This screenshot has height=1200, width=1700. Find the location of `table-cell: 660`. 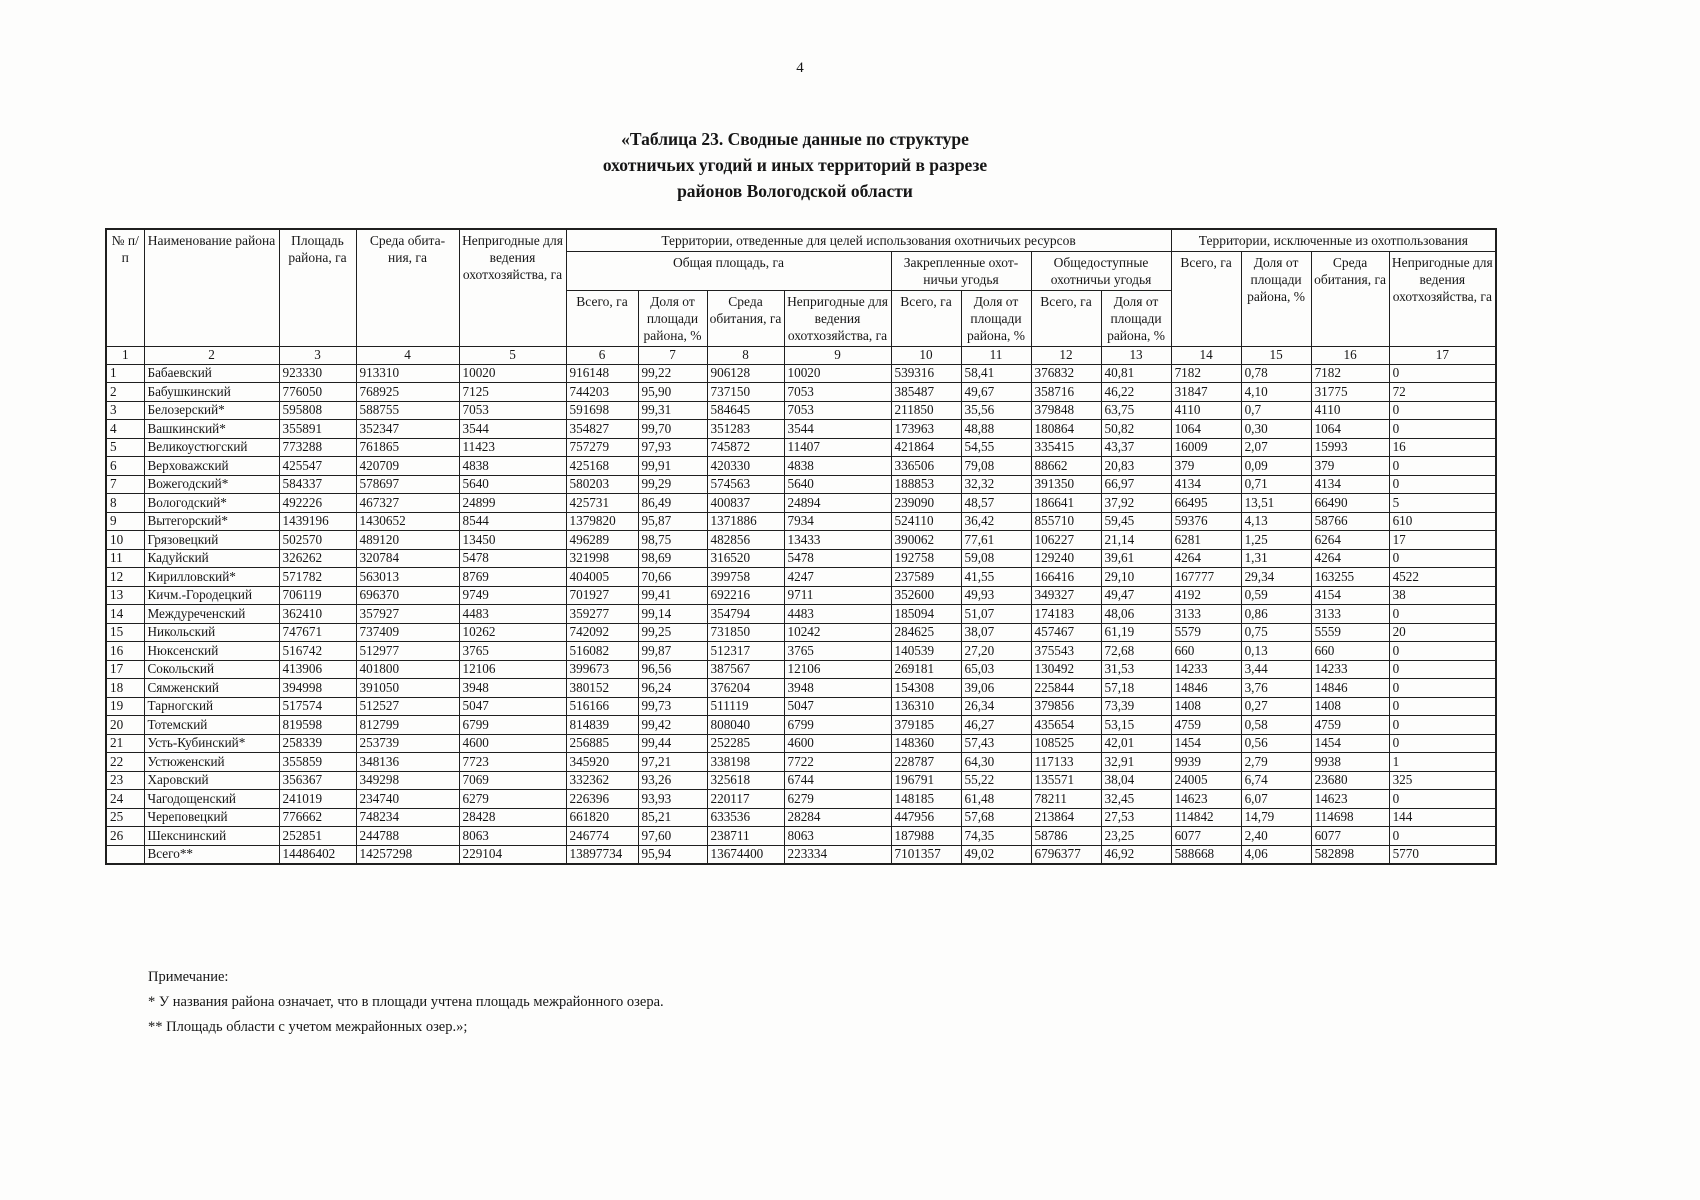

table-cell: 660 is located at coordinates (1350, 651).